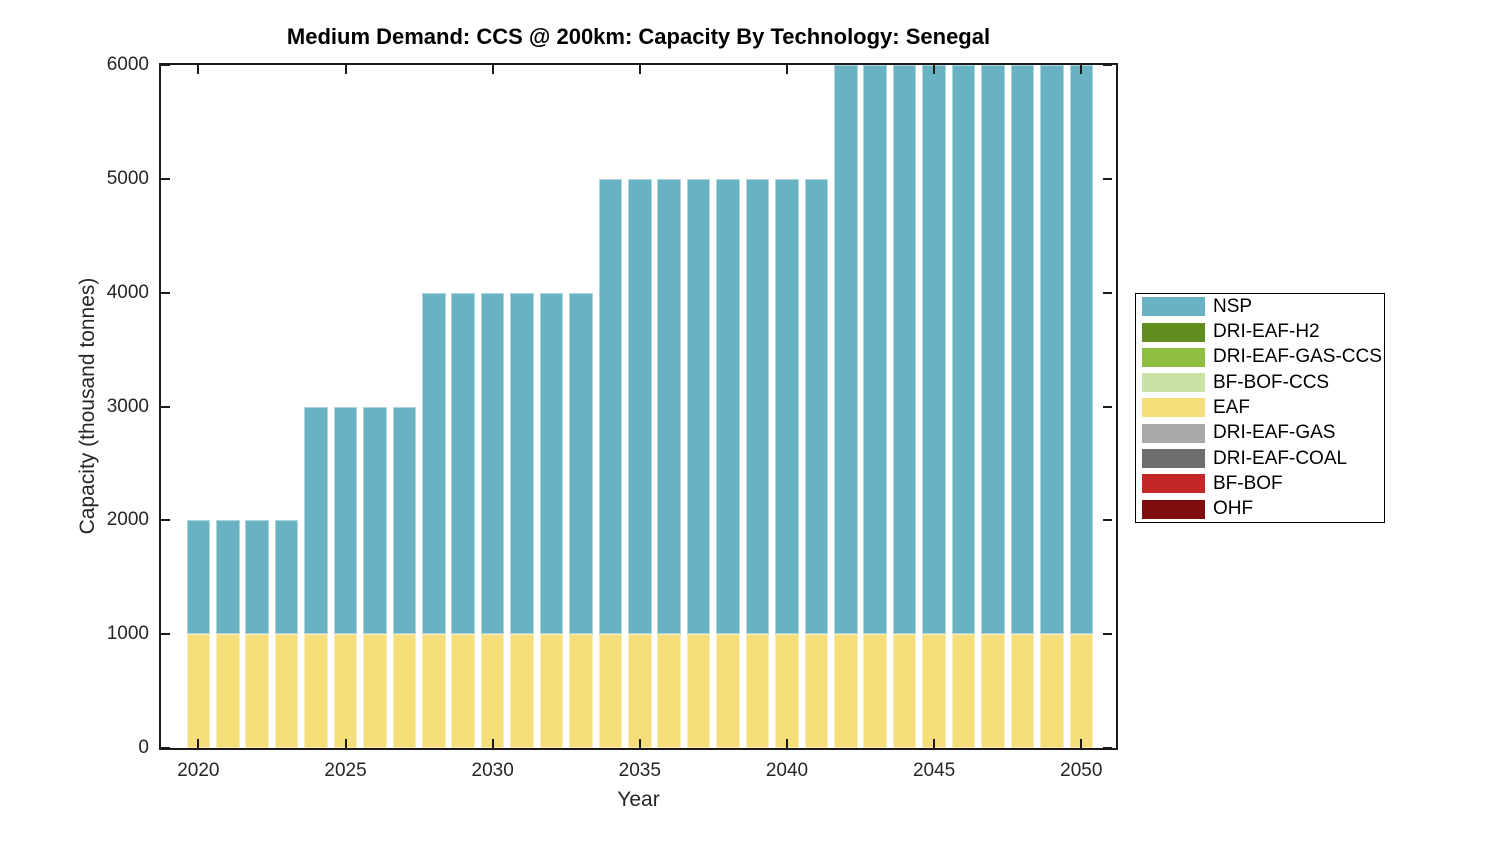 The height and width of the screenshot is (844, 1500). Describe the element at coordinates (1233, 306) in the screenshot. I see `legend-label: NSP` at that location.